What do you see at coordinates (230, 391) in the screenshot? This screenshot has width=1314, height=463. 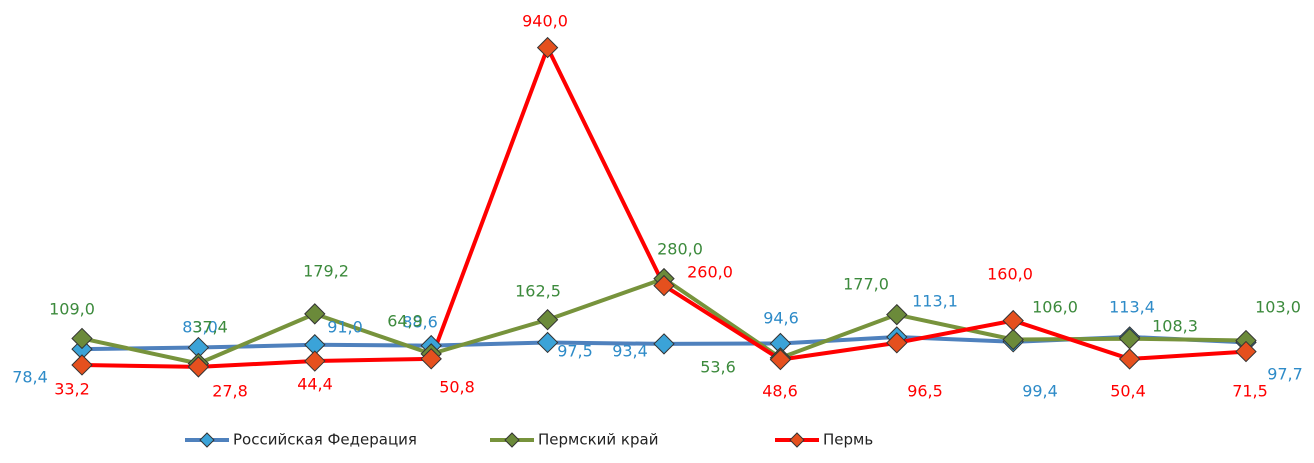 I see `data-label: 27,8` at bounding box center [230, 391].